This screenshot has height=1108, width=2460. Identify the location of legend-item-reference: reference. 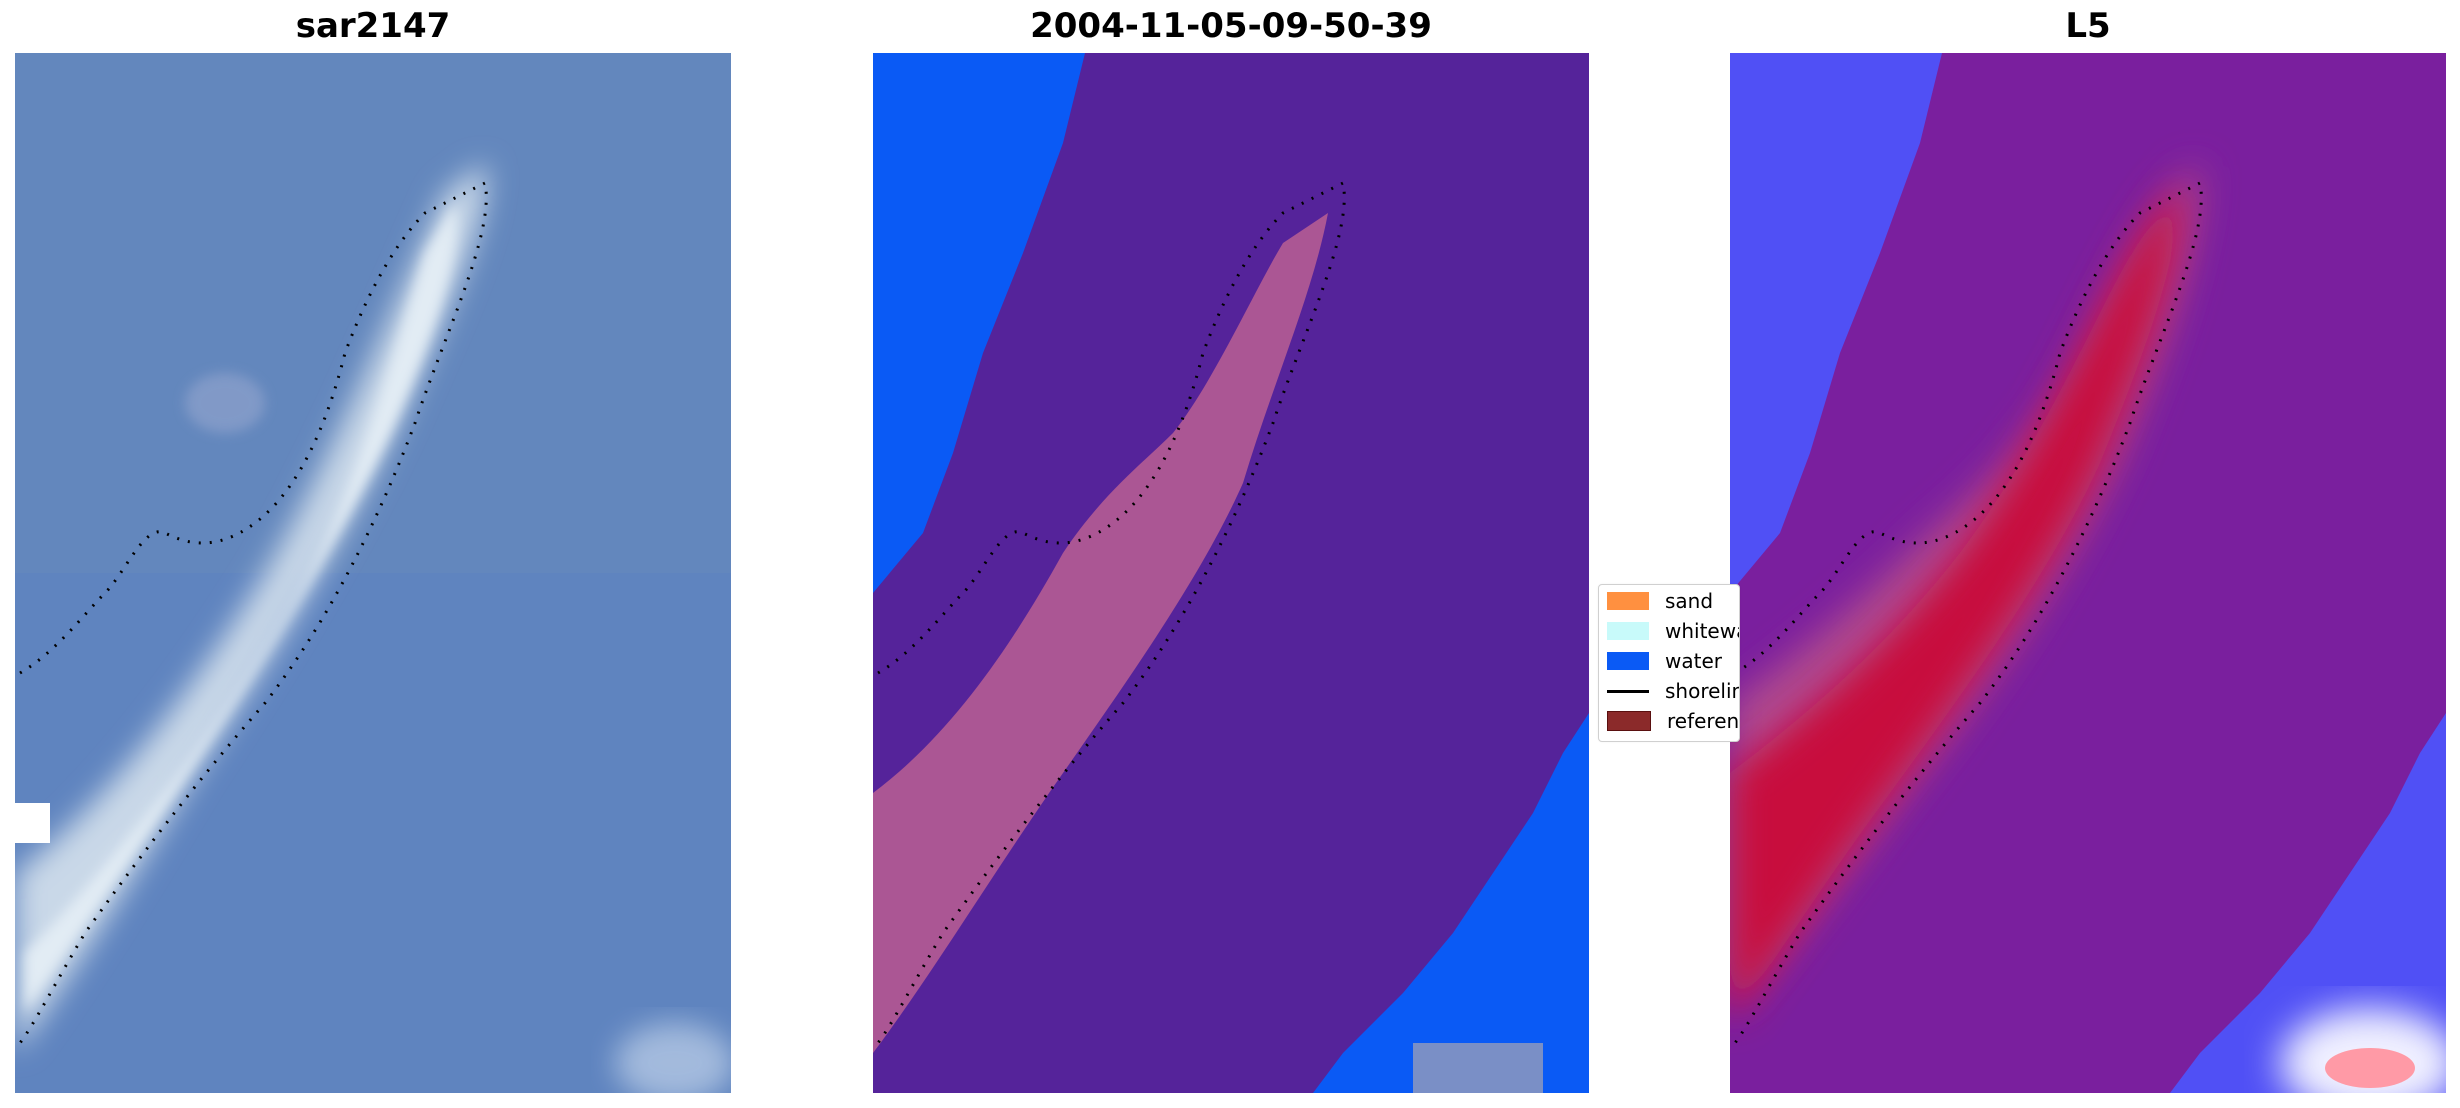
(1673, 721).